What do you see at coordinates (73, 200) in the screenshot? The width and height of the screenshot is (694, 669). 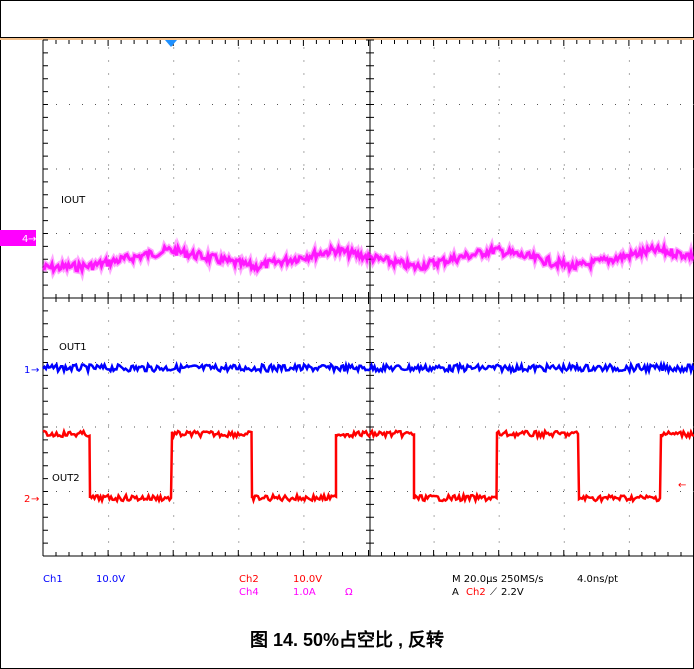 I see `channel-label-iout: IOUT` at bounding box center [73, 200].